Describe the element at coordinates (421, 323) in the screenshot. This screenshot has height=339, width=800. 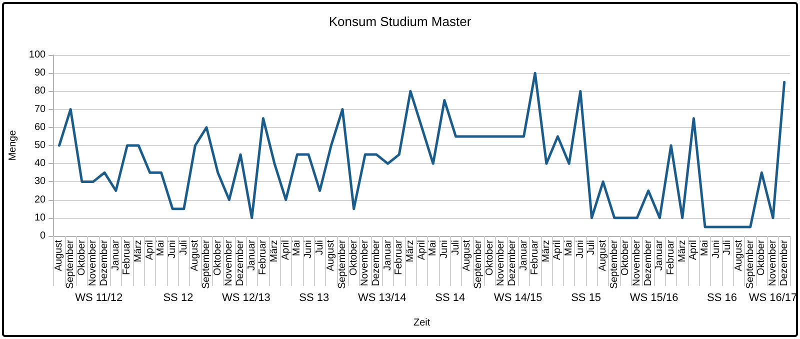
I see `x-axis-title: Zeit` at that location.